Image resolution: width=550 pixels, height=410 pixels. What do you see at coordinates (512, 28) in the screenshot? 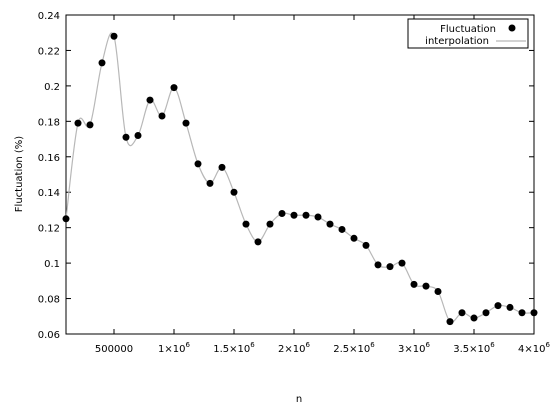
I see `legend-marker-fluctuation` at bounding box center [512, 28].